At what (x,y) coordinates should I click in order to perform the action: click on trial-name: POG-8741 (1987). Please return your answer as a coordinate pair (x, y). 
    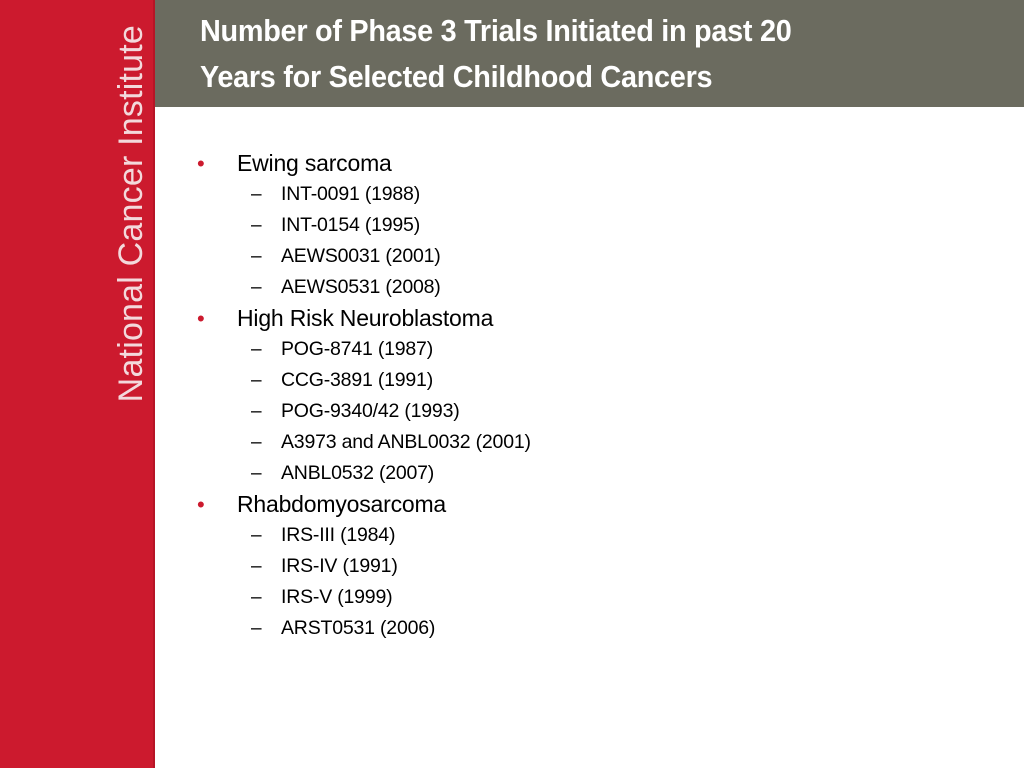
    Looking at the image, I should click on (357, 349).